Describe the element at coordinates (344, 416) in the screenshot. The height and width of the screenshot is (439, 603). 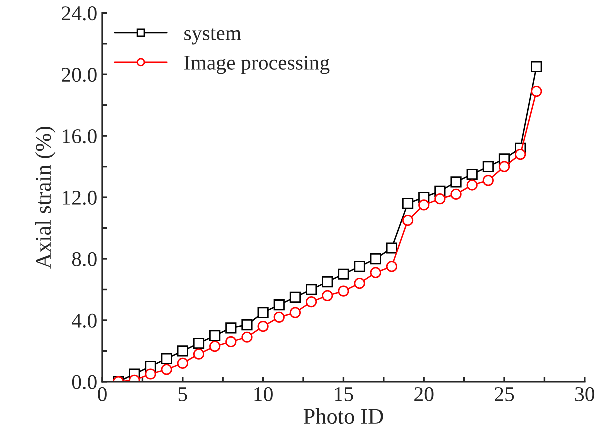
I see `x-axis-title: Photo ID` at that location.